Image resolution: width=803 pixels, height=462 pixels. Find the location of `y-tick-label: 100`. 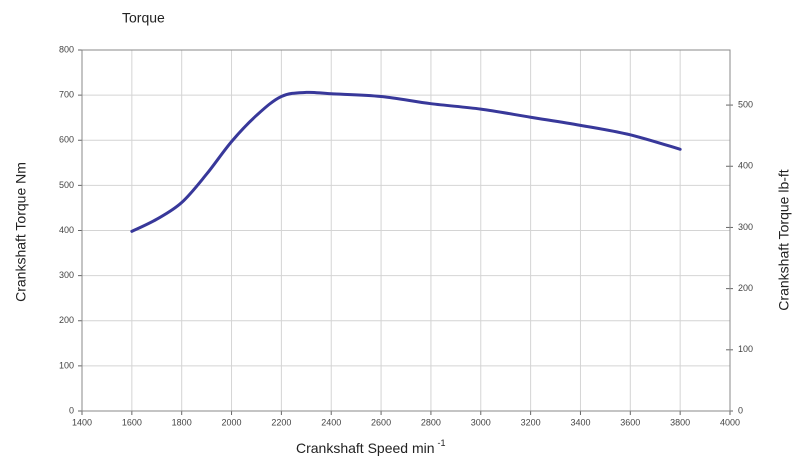

y-tick-label: 100 is located at coordinates (66, 365).